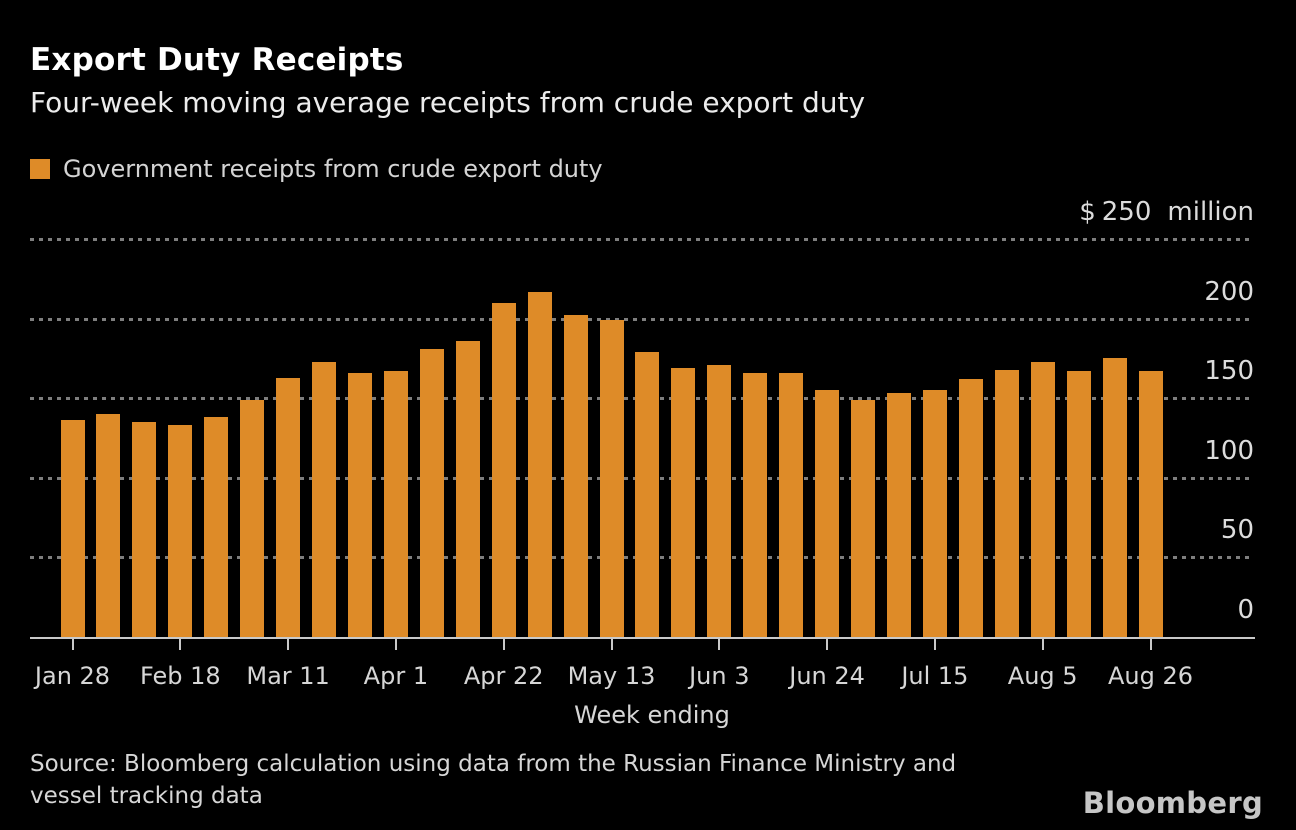 The image size is (1296, 830). Describe the element at coordinates (1172, 803) in the screenshot. I see `bloomberg-logo: Bloomberg` at that location.